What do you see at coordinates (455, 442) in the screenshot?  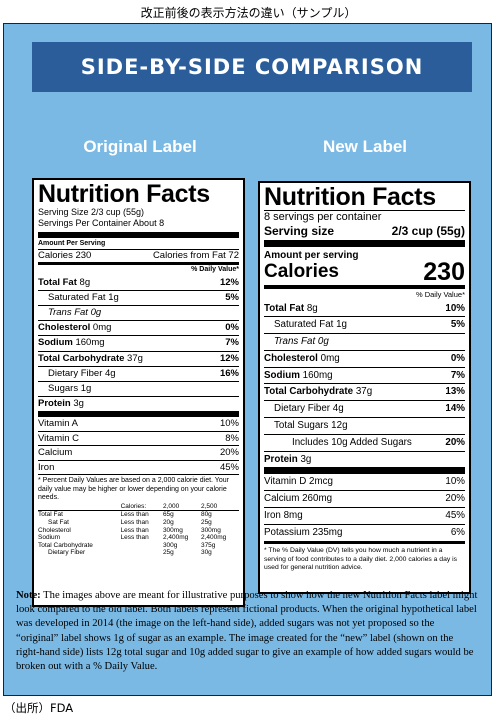 I see `nutrient-dv: 20%` at bounding box center [455, 442].